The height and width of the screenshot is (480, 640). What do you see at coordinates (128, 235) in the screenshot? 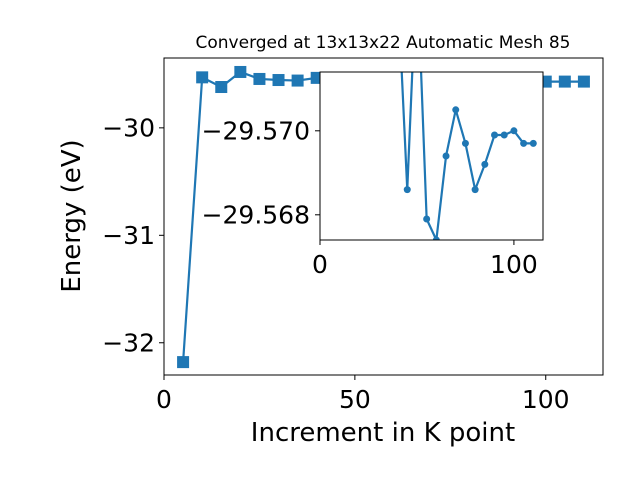
I see `y-tick-label: −31` at bounding box center [128, 235].